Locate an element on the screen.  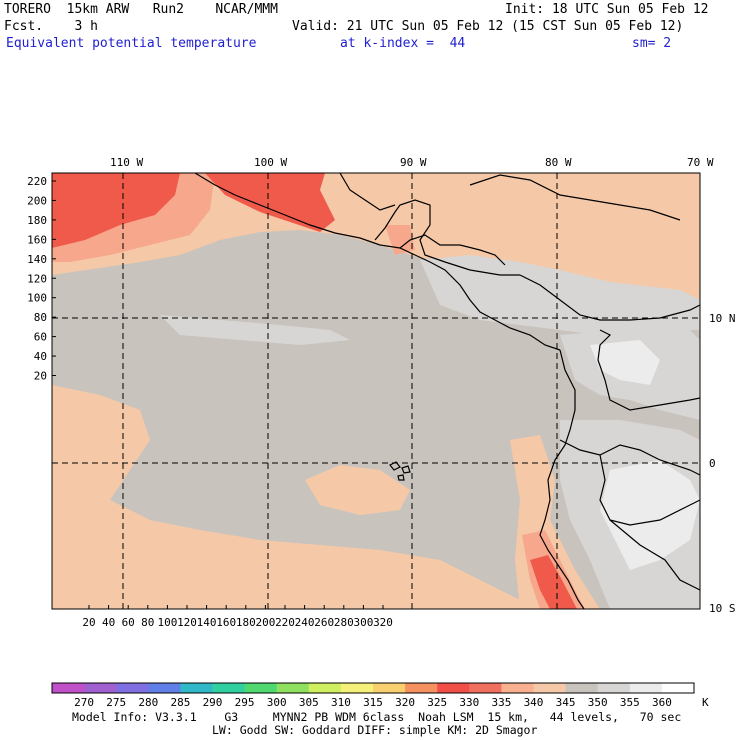
y-axis-ticks: 220 200 180 160 140 120 100 80 60 40 20 is located at coordinates (41, 279).